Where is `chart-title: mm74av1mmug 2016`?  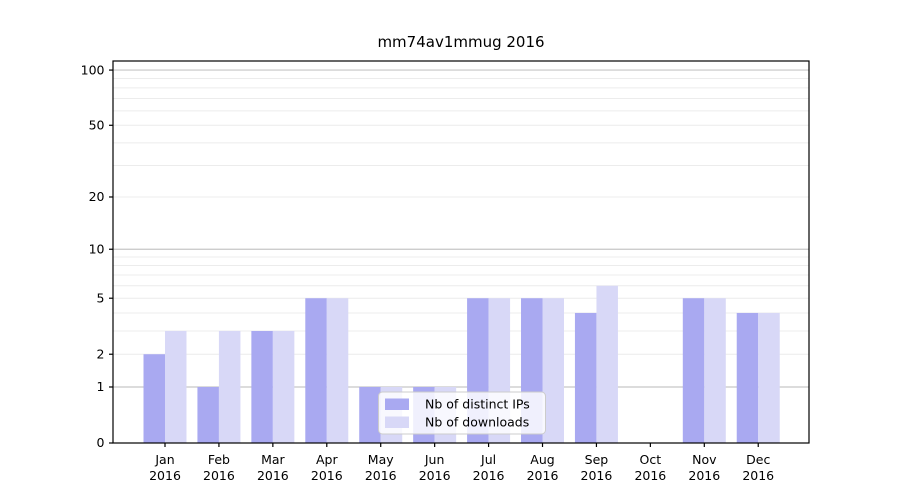
chart-title: mm74av1mmug 2016 is located at coordinates (460, 42).